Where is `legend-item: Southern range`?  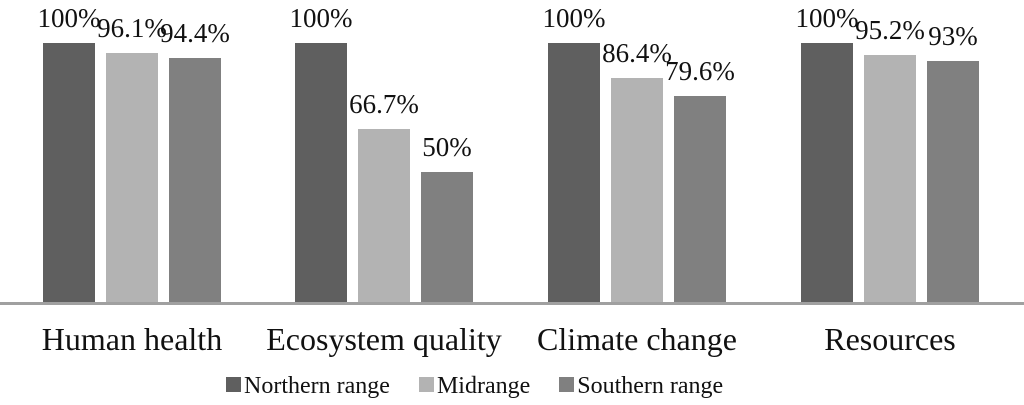
legend-item: Southern range is located at coordinates (641, 386).